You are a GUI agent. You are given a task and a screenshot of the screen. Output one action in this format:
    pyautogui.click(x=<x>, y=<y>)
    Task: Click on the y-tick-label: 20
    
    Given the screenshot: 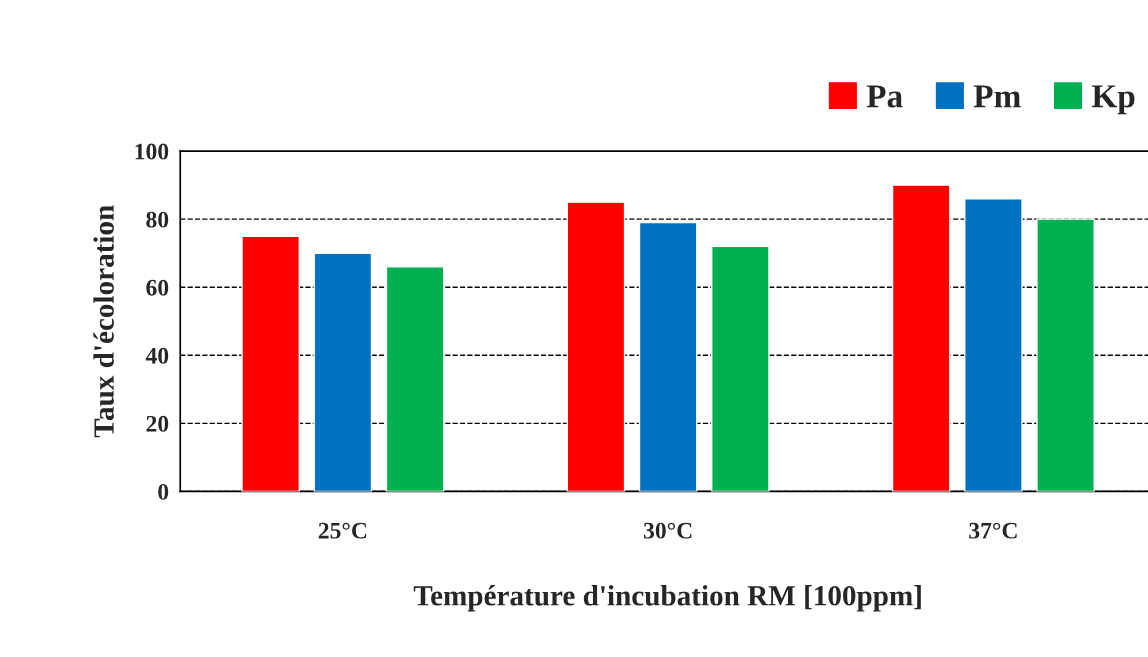 What is the action you would take?
    pyautogui.click(x=157, y=423)
    